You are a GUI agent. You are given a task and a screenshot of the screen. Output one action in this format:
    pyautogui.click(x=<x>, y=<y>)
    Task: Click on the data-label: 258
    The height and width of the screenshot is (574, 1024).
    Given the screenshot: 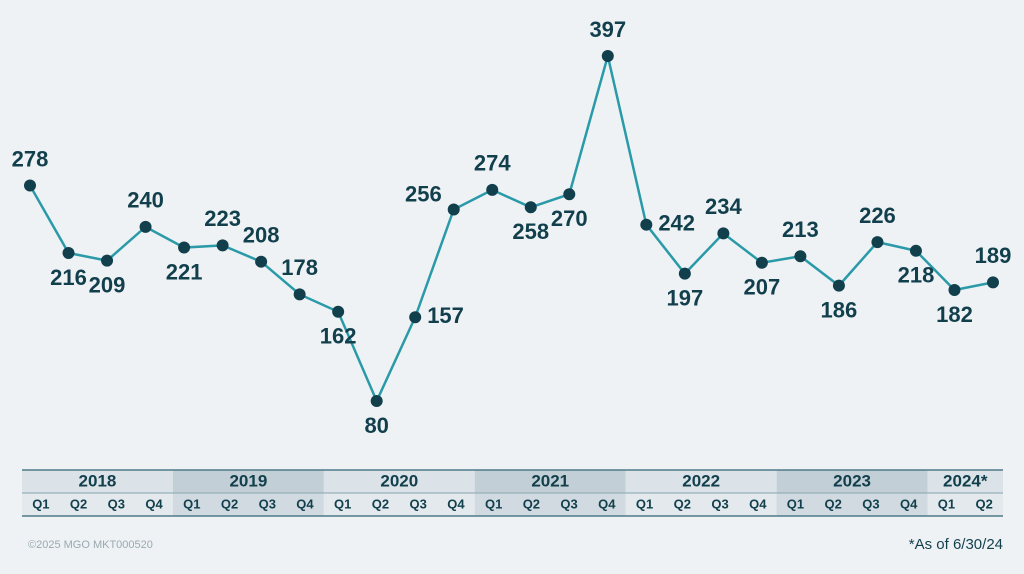 What is the action you would take?
    pyautogui.click(x=530, y=231)
    